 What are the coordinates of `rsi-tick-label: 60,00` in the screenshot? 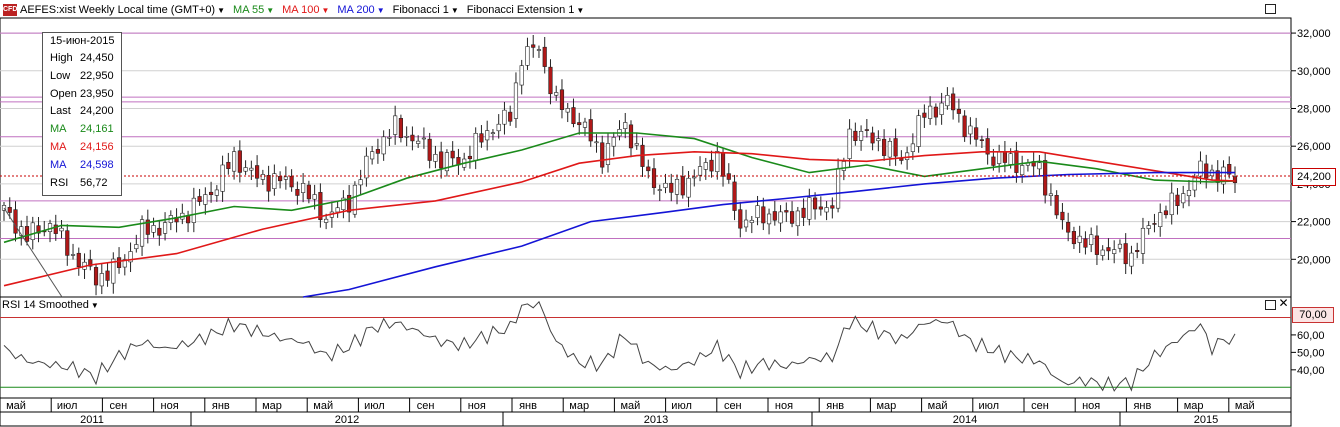 It's located at (1311, 336).